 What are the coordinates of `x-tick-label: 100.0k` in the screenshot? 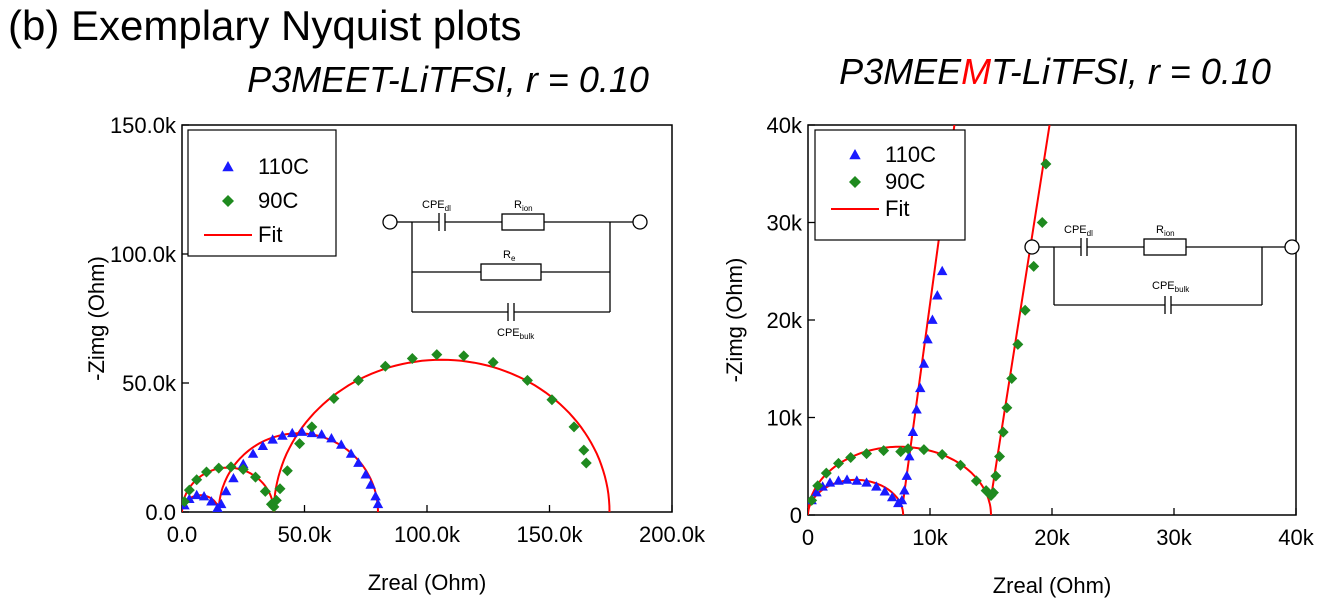 It's located at (427, 534).